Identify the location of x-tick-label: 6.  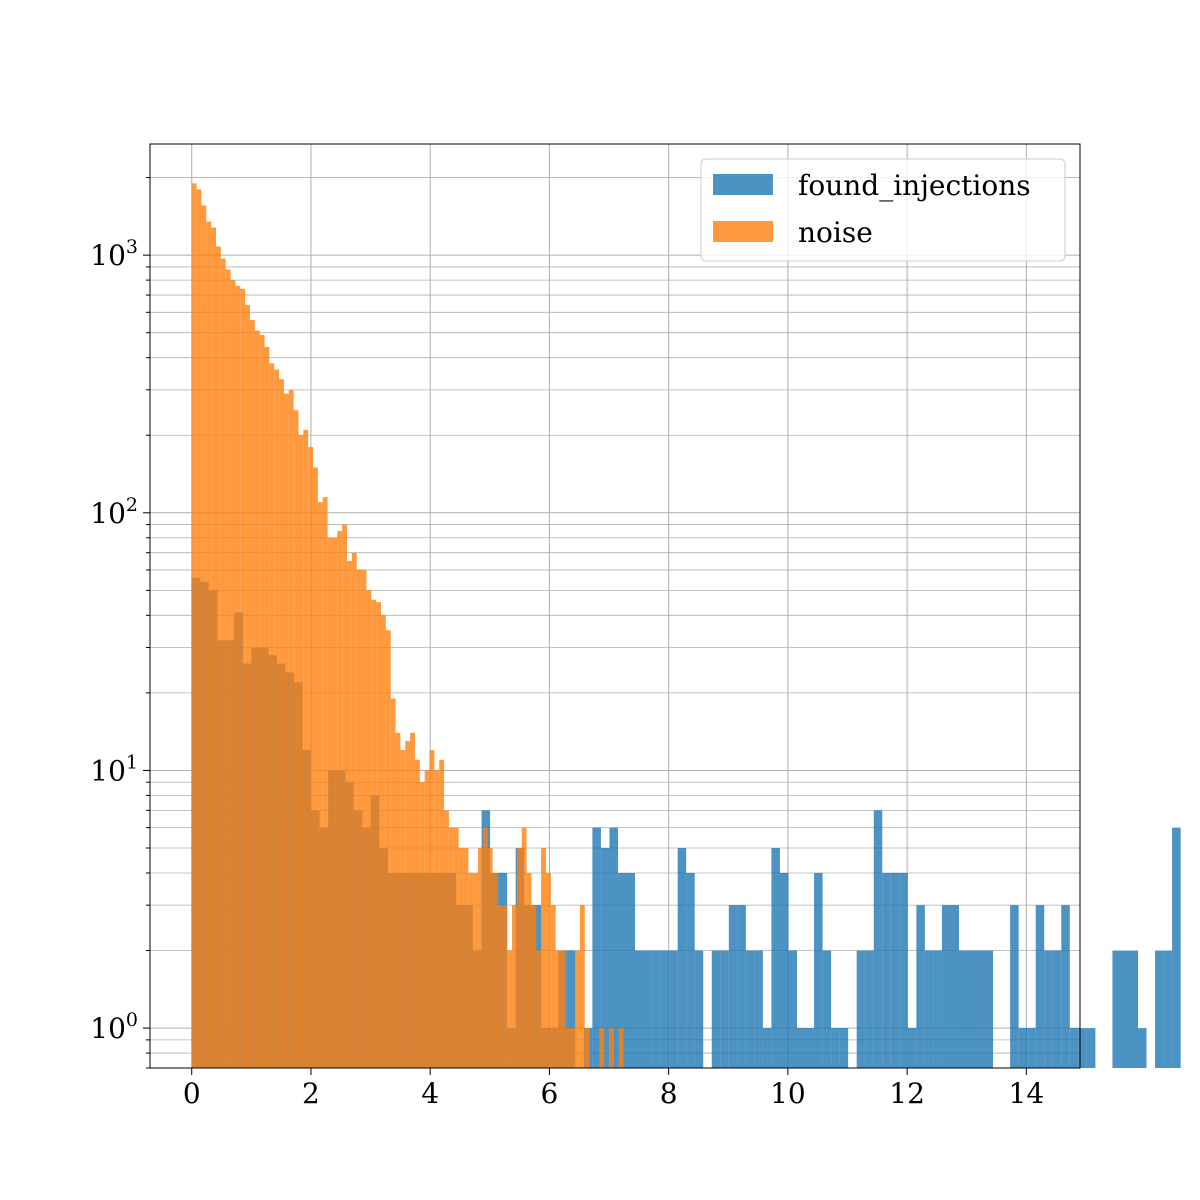
(550, 1093).